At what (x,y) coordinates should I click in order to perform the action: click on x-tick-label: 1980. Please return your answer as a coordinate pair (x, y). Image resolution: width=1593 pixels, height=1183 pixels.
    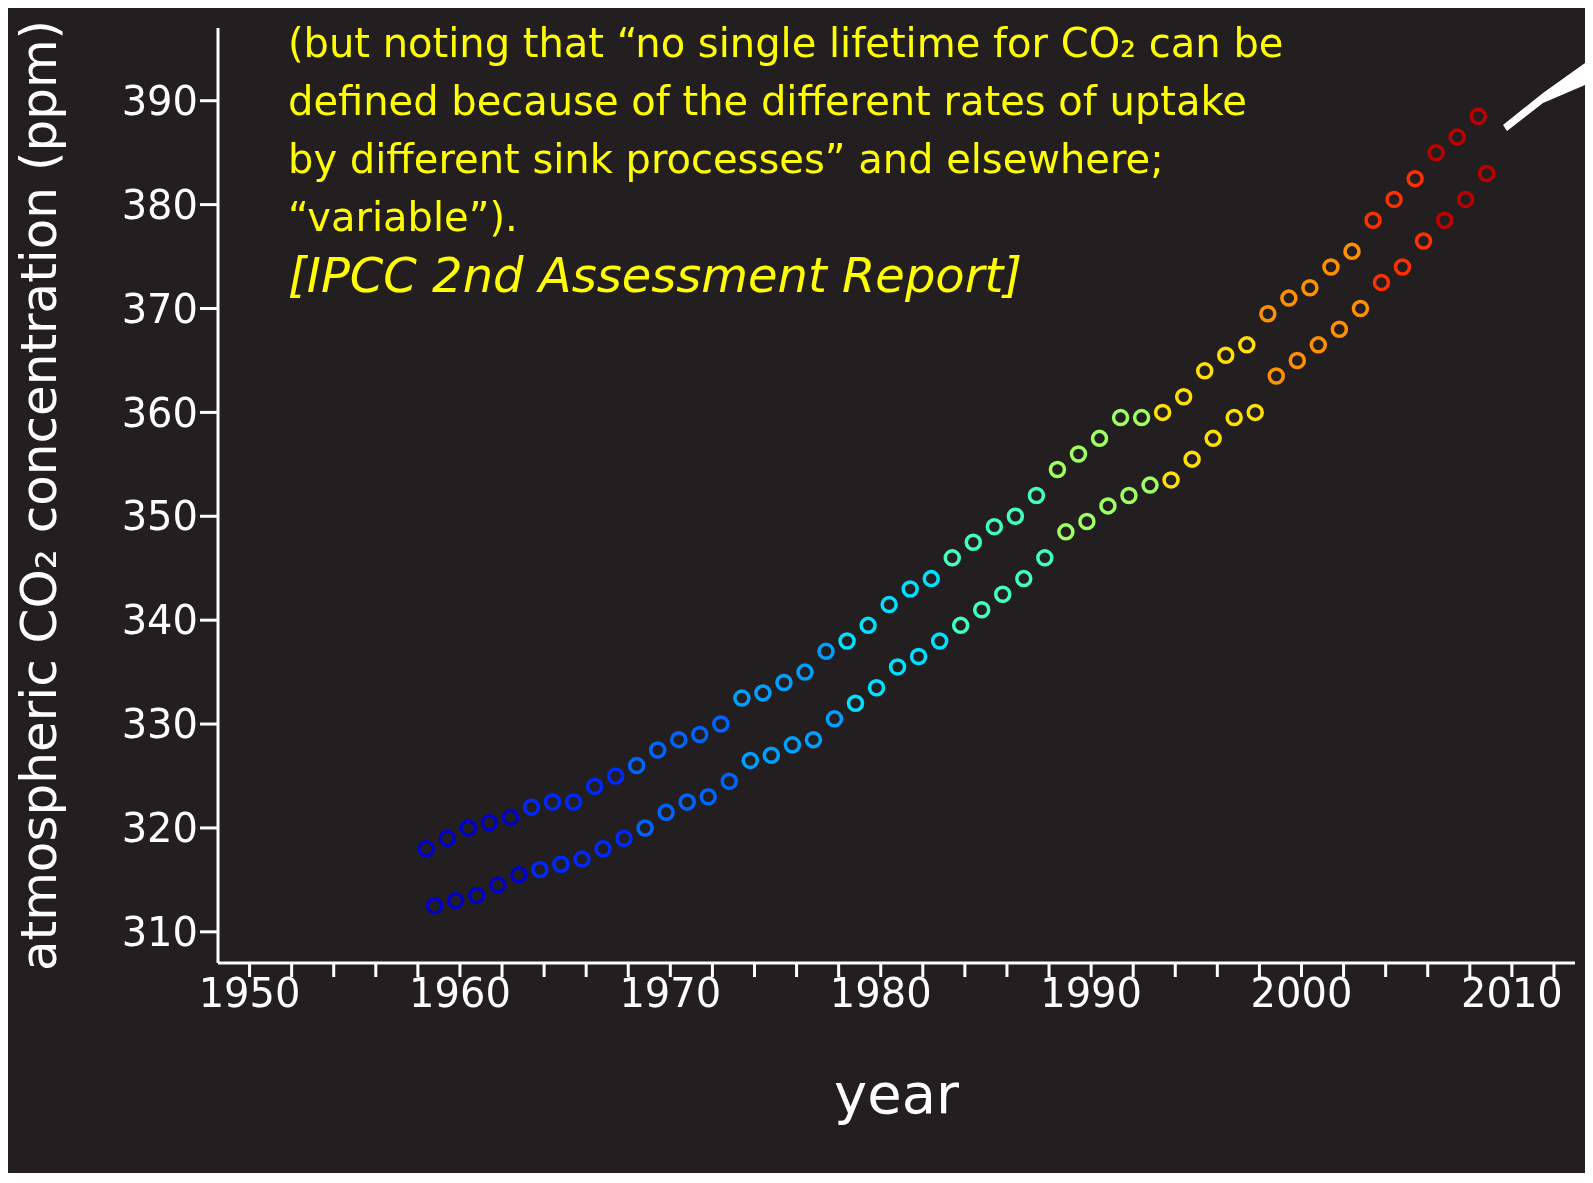
    Looking at the image, I should click on (880, 993).